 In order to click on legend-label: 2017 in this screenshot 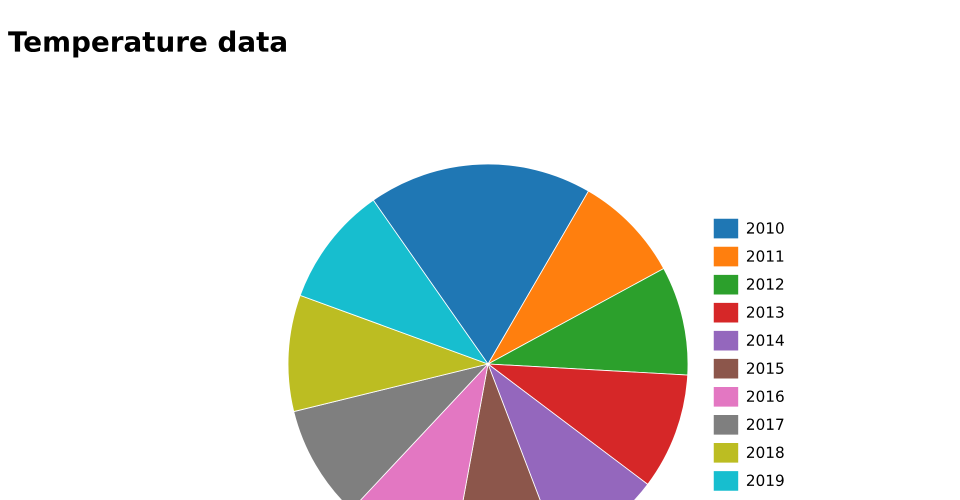, I will do `click(765, 424)`.